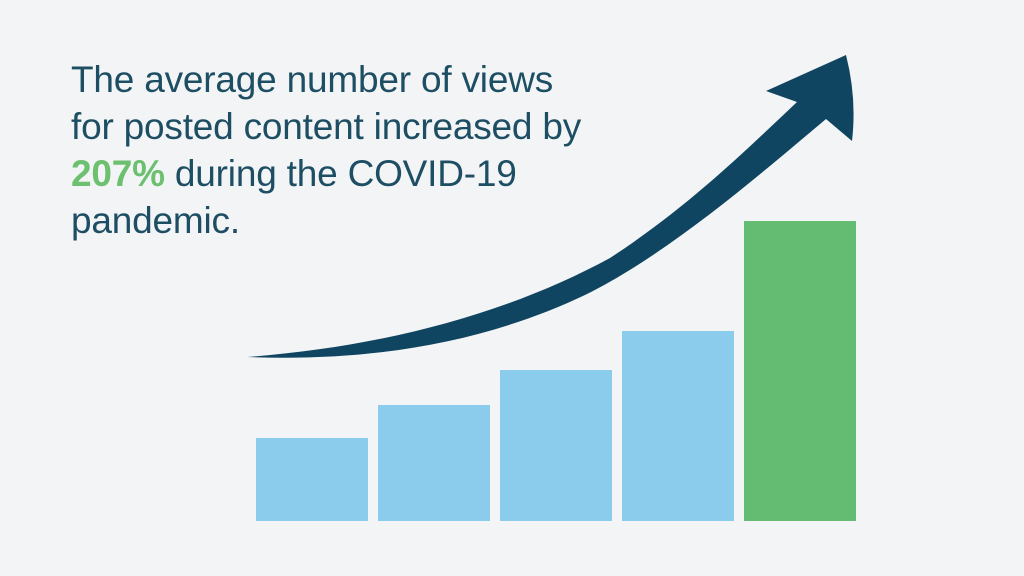 This screenshot has width=1024, height=576. What do you see at coordinates (326, 126) in the screenshot?
I see `headline-line-2: for posted content increased by` at bounding box center [326, 126].